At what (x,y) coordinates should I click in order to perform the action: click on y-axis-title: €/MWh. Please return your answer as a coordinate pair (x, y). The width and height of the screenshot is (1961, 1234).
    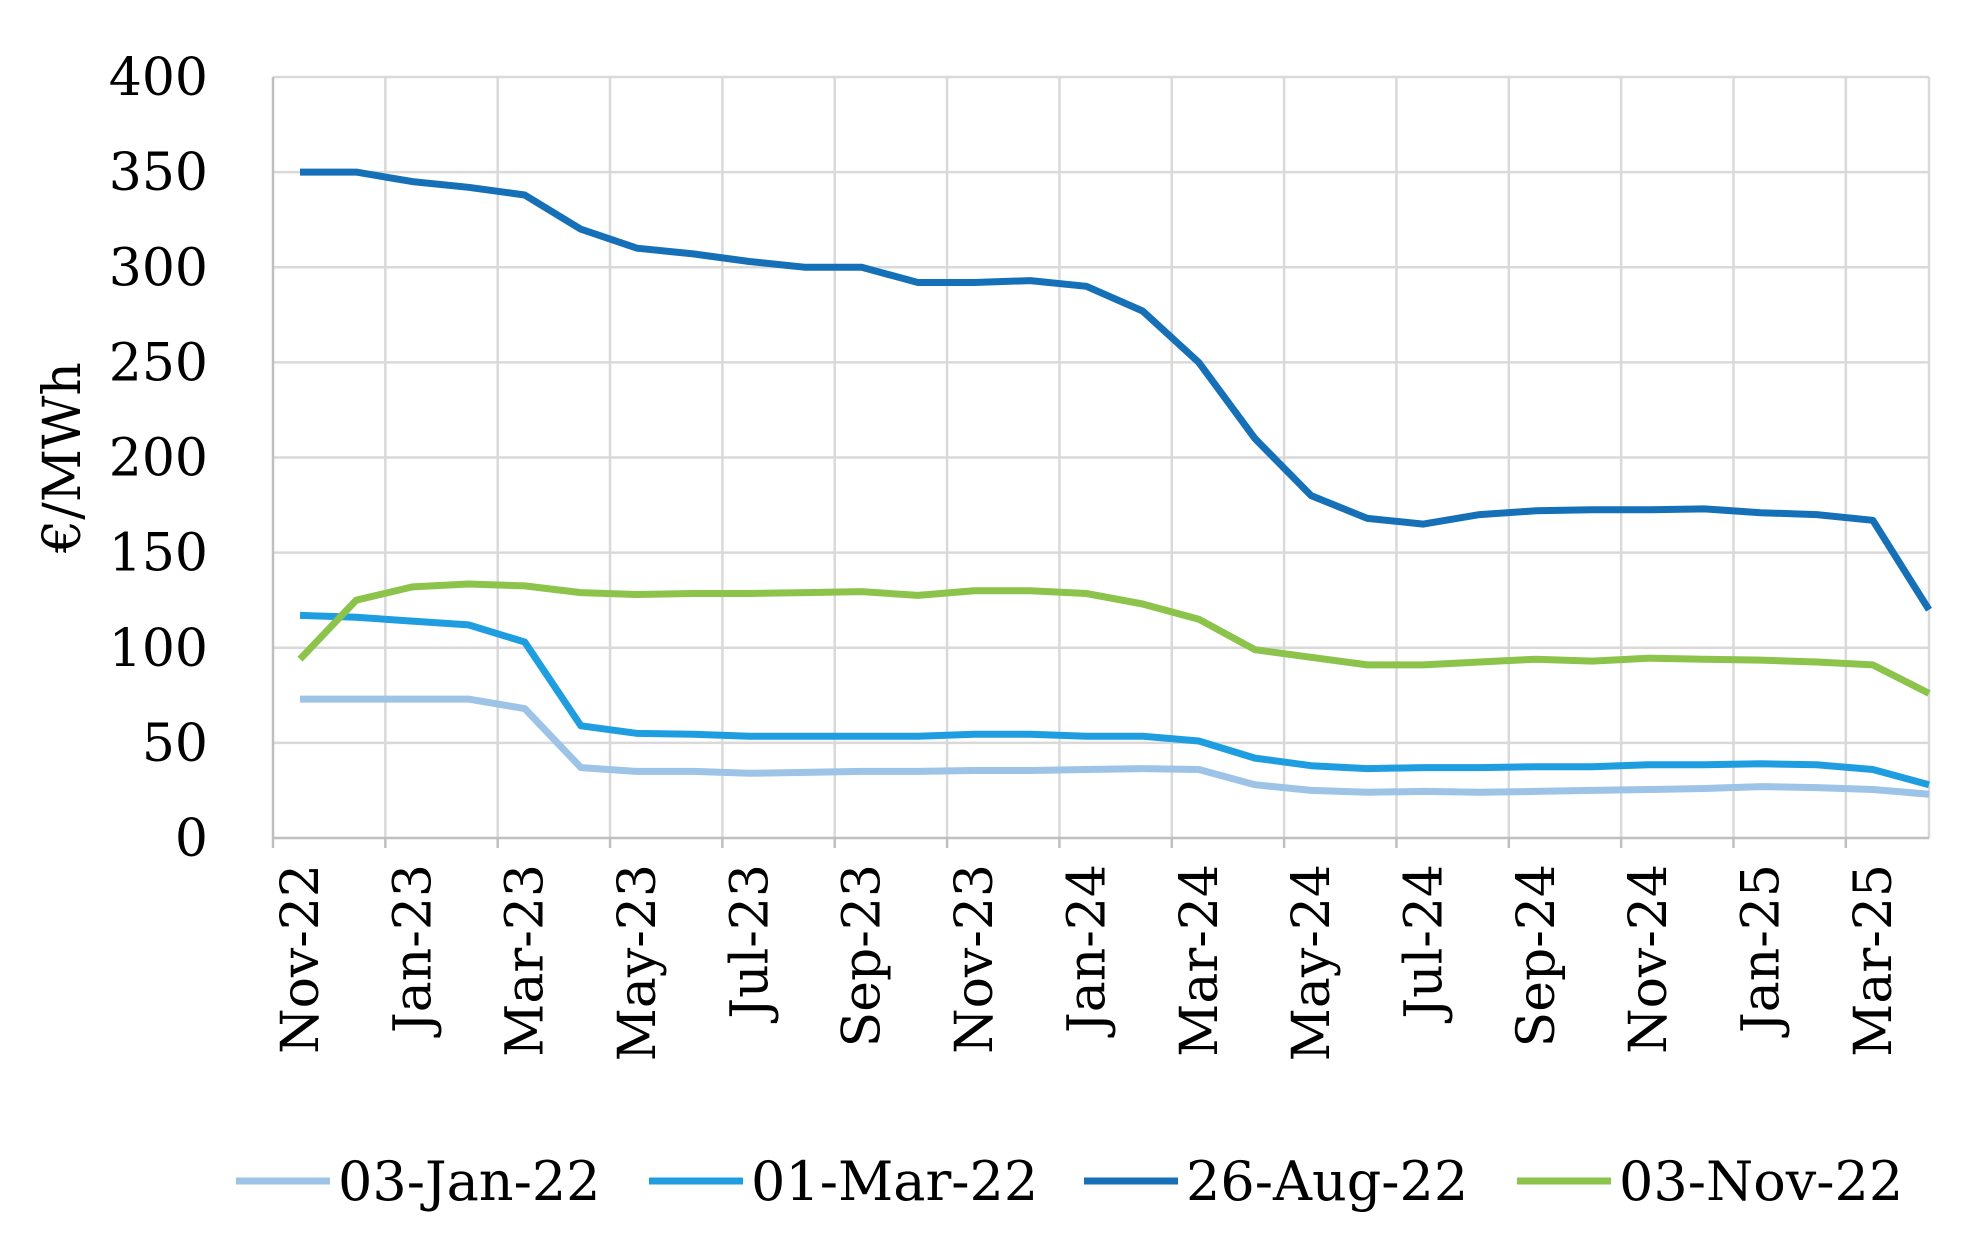
    Looking at the image, I should click on (63, 458).